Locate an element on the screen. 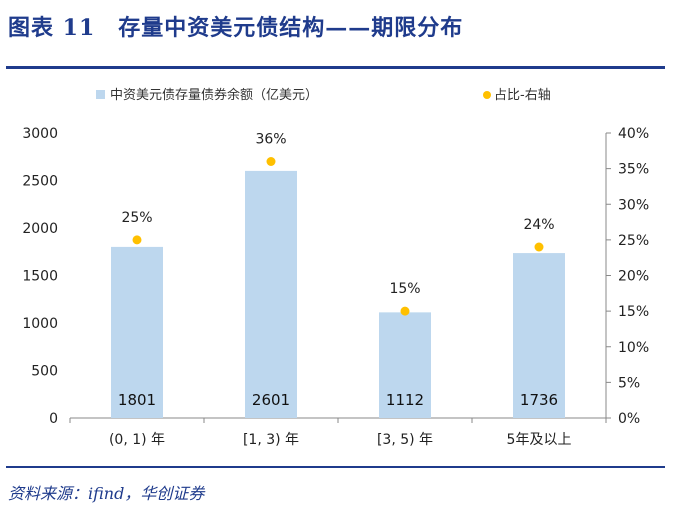 This screenshot has width=677, height=509. x-tick-label: [3, 5) 年 is located at coordinates (405, 440).